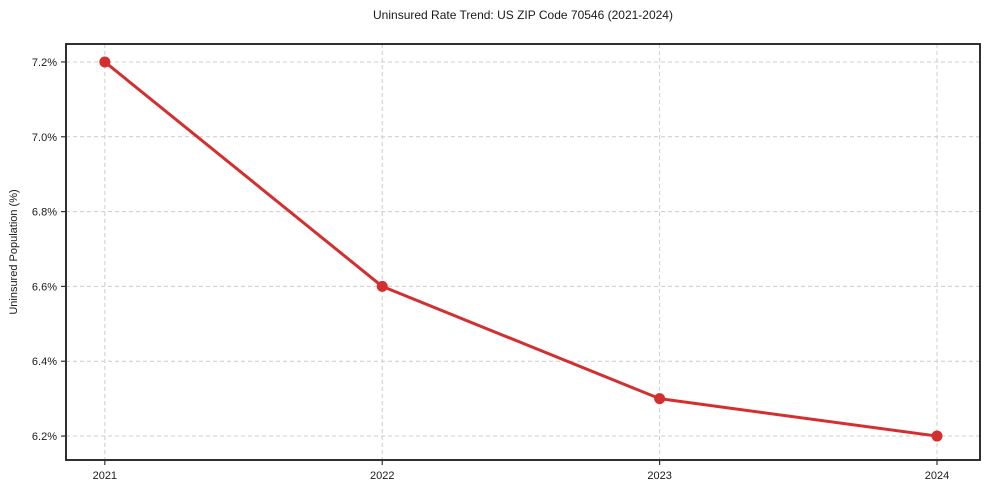  I want to click on x-tick-label: 2024, so click(937, 476).